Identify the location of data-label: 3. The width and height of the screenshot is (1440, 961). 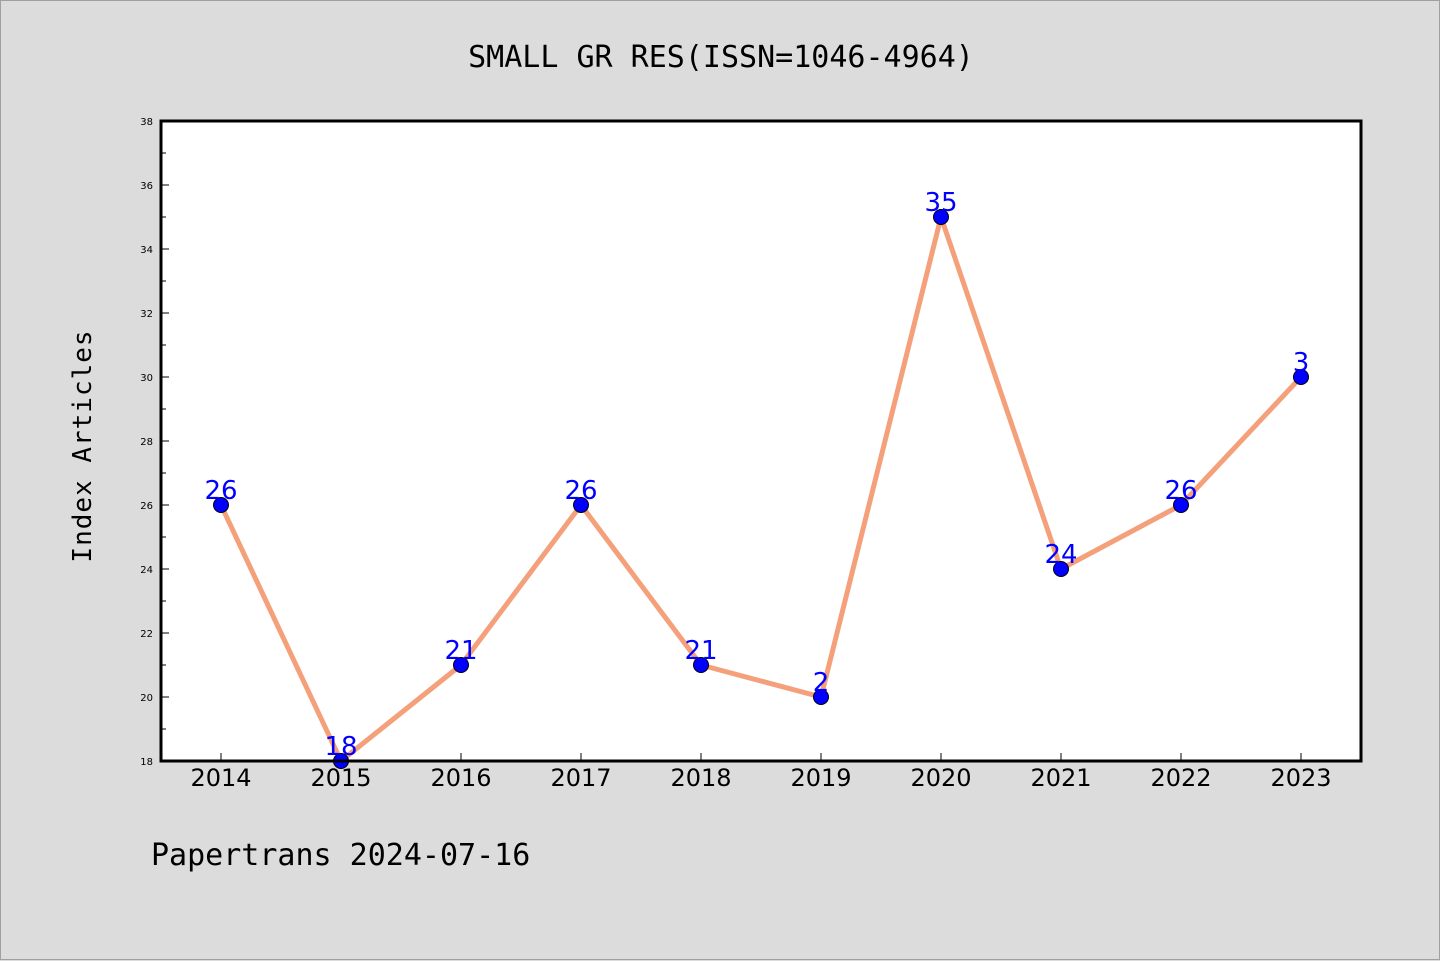
(1301, 363).